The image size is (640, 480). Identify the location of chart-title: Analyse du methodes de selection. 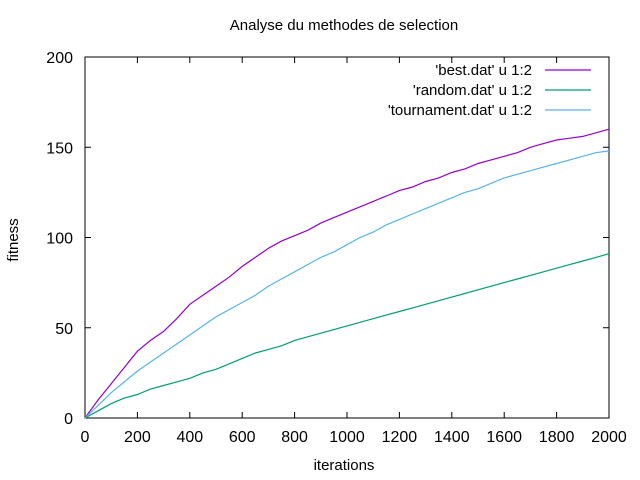
(344, 25).